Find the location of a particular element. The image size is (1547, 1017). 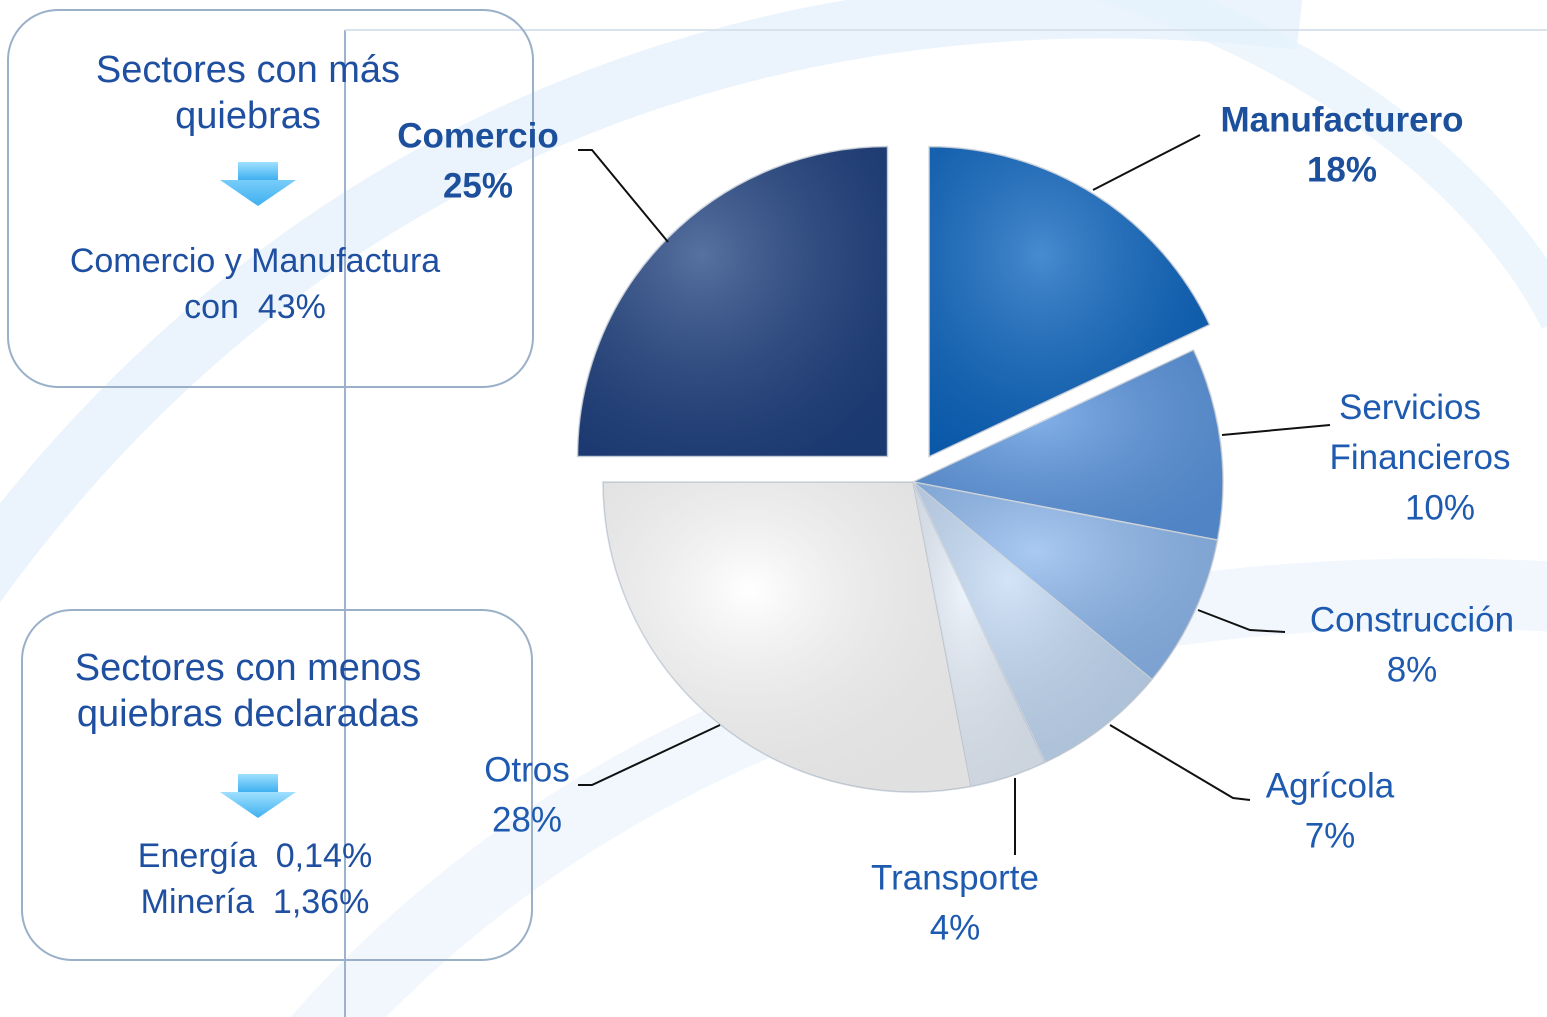

panel-title: Sectores con más is located at coordinates (248, 70).